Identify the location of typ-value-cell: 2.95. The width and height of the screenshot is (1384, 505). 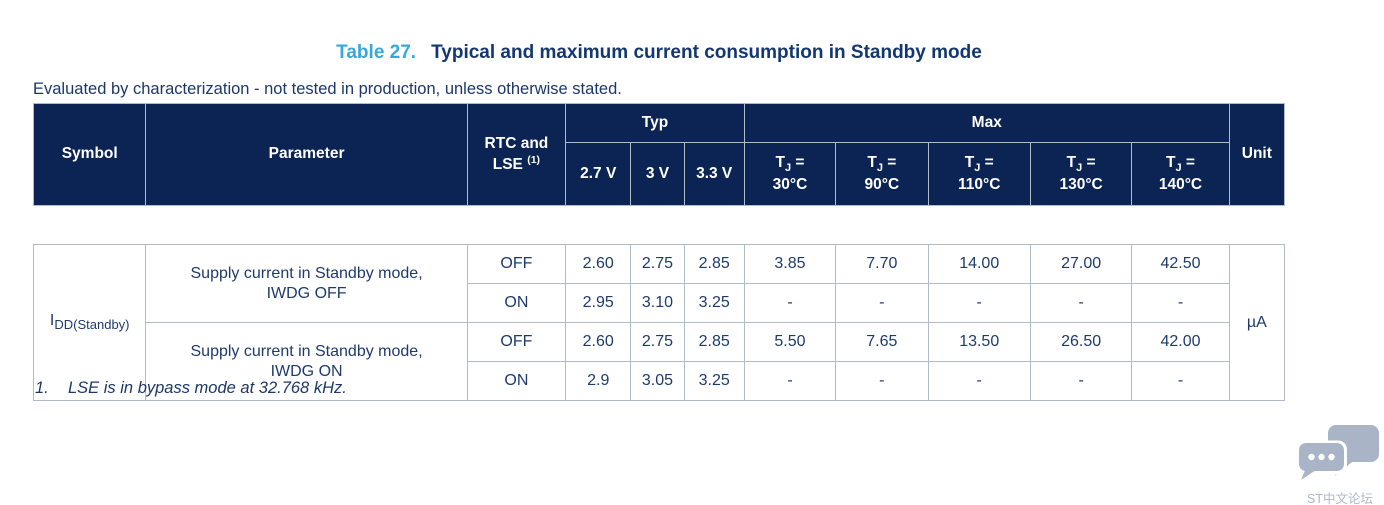
(598, 303).